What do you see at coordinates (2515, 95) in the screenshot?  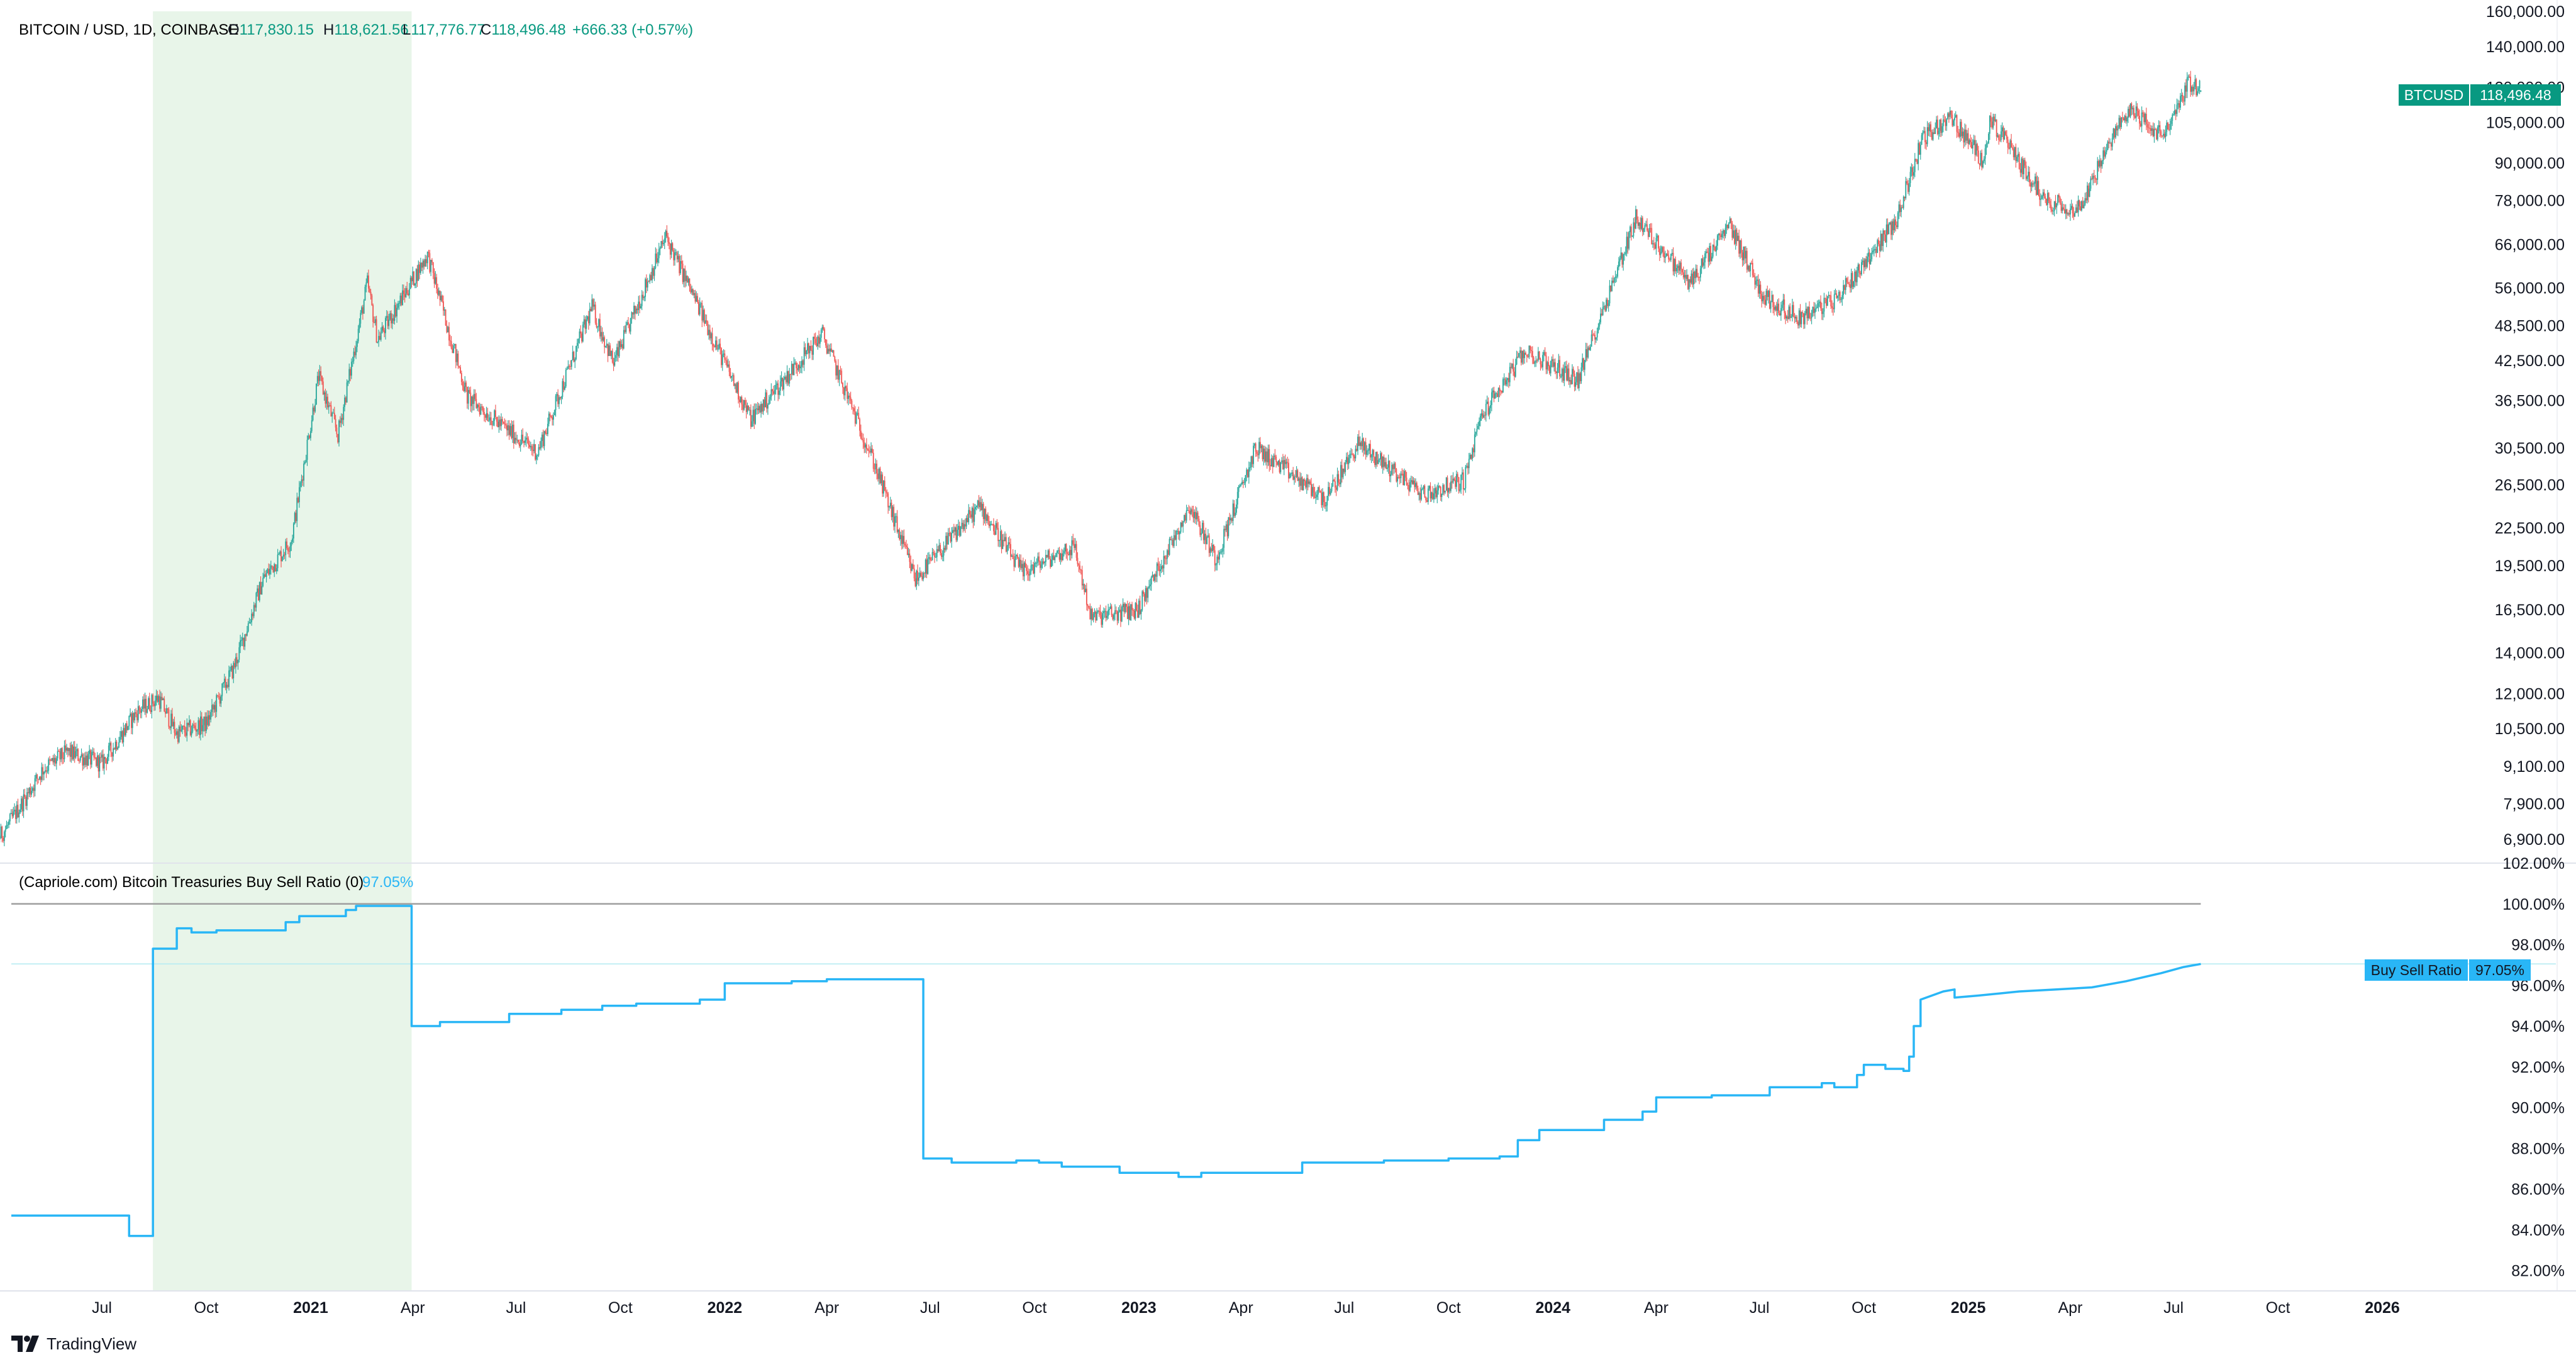 I see `price-tag-value-bg` at bounding box center [2515, 95].